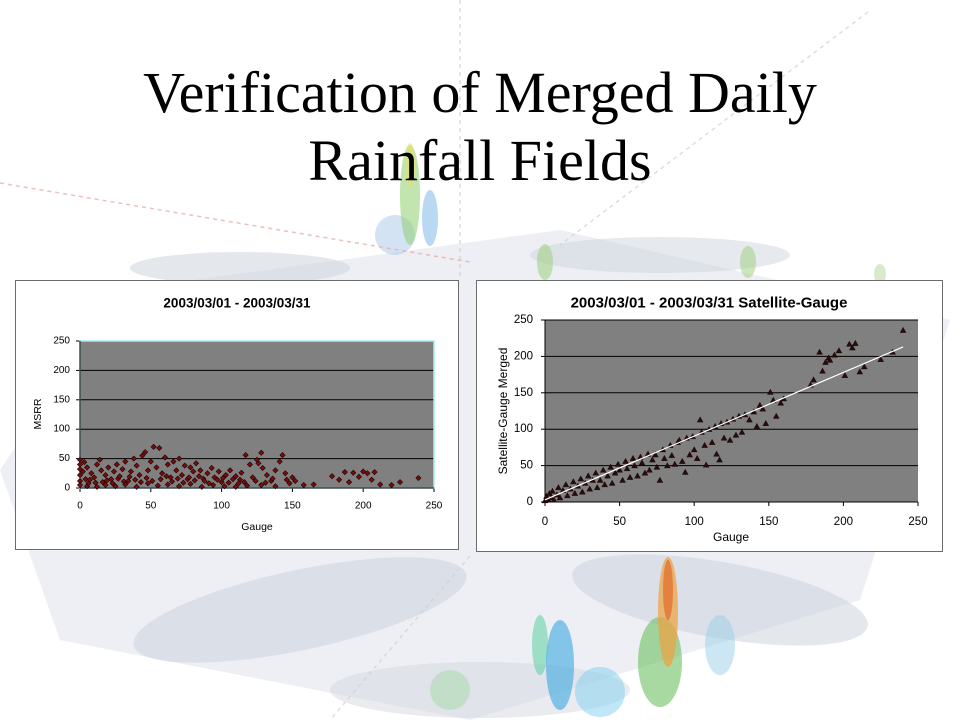 This screenshot has height=720, width=960. What do you see at coordinates (503, 411) in the screenshot?
I see `y-axis-label: Satellite-Gauge Merged` at bounding box center [503, 411].